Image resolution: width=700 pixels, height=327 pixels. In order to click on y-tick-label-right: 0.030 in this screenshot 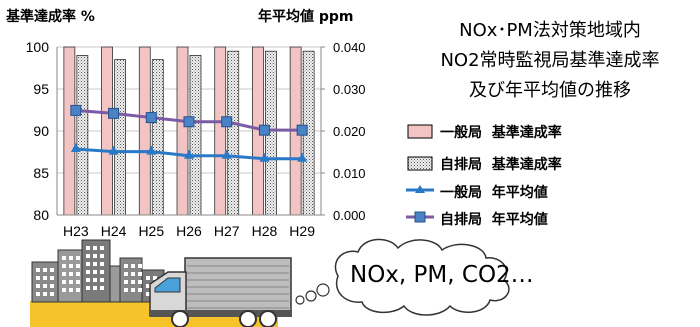, I will do `click(349, 89)`.